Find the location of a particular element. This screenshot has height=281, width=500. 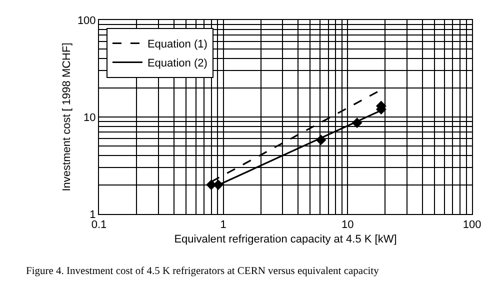

legend-label: Equation (1) is located at coordinates (177, 44).